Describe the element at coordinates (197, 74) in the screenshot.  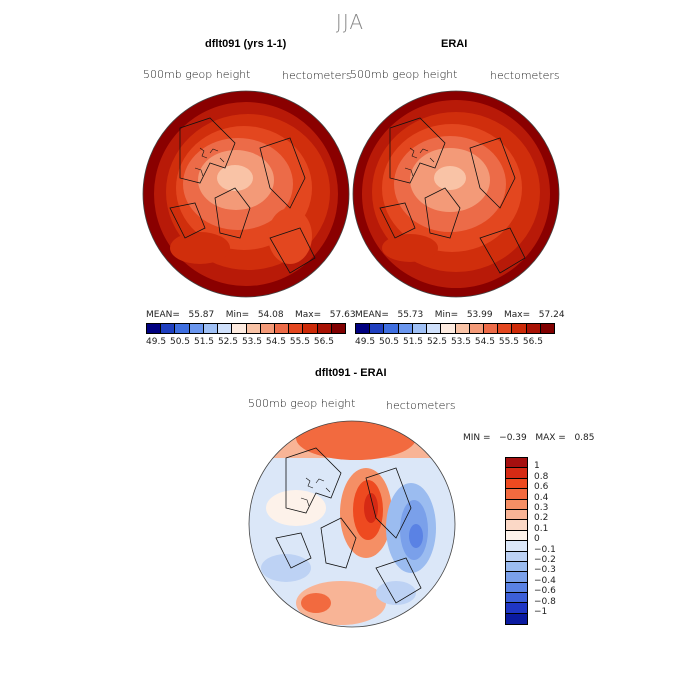
I see `model-variable-label: 500mb geop height` at that location.